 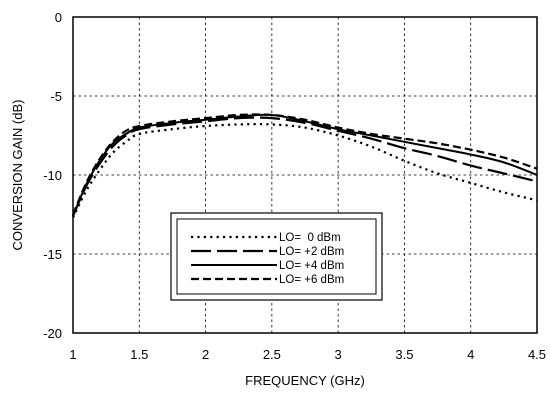 I want to click on legend-box-outer, so click(x=276, y=256).